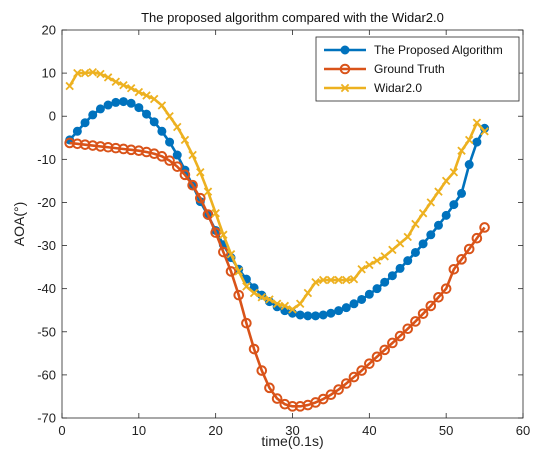 Image resolution: width=550 pixels, height=453 pixels. I want to click on y-tick-label: 20, so click(49, 30).